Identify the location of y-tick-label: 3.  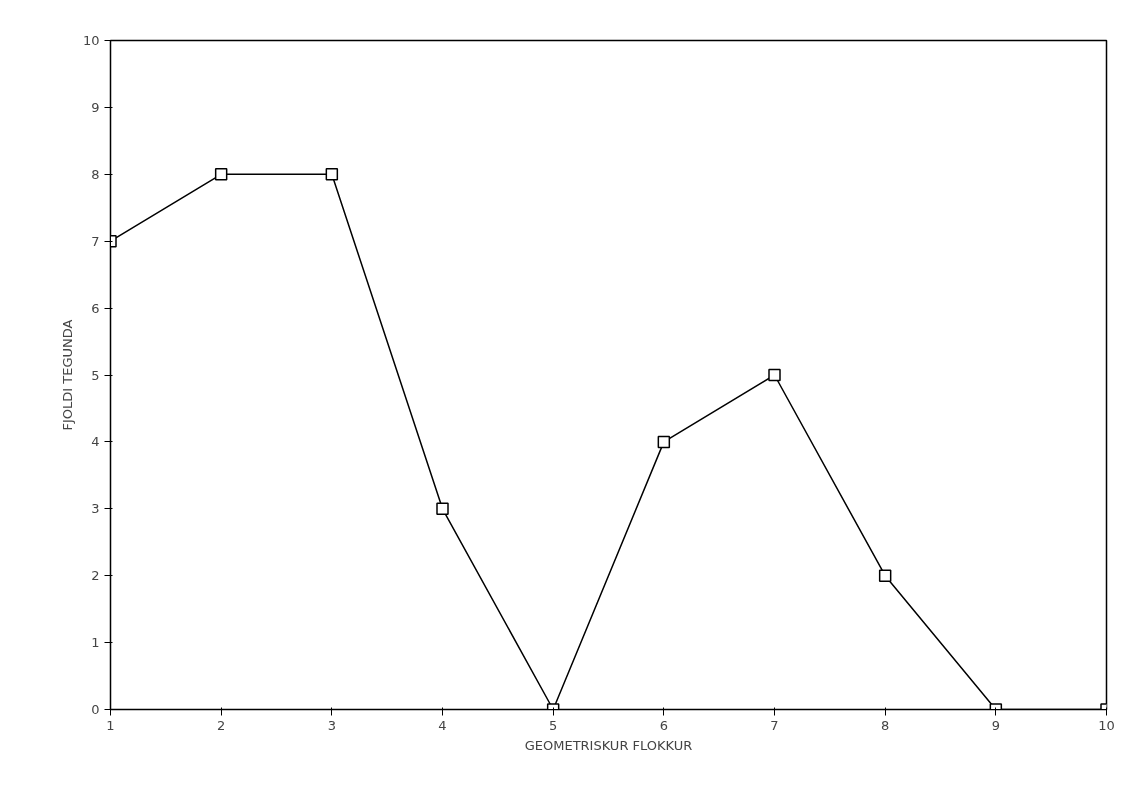
(95, 509).